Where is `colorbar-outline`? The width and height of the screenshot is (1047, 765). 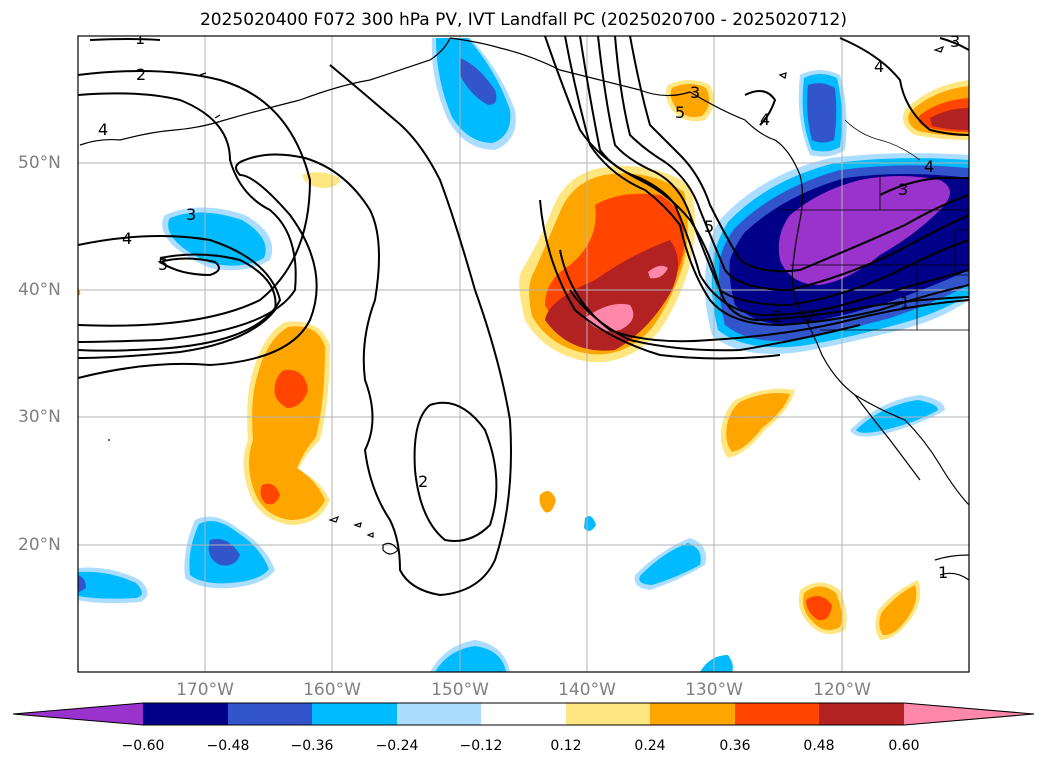 colorbar-outline is located at coordinates (523, 714).